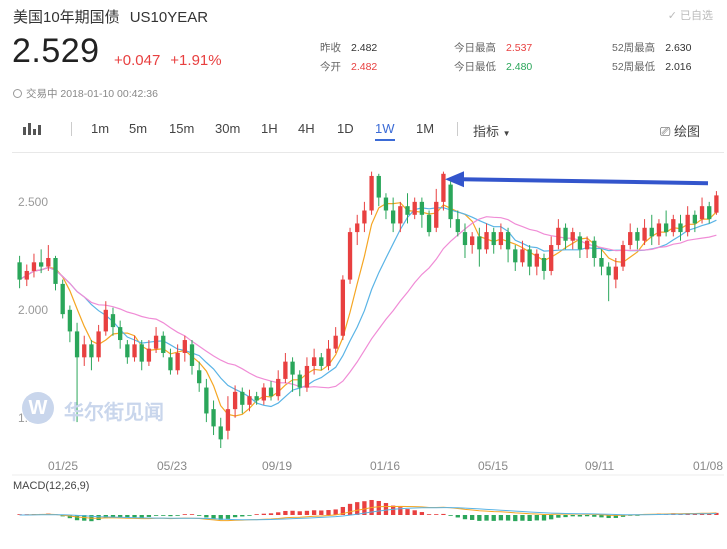 The height and width of the screenshot is (549, 727). I want to click on macd-dif-line, so click(368, 513).